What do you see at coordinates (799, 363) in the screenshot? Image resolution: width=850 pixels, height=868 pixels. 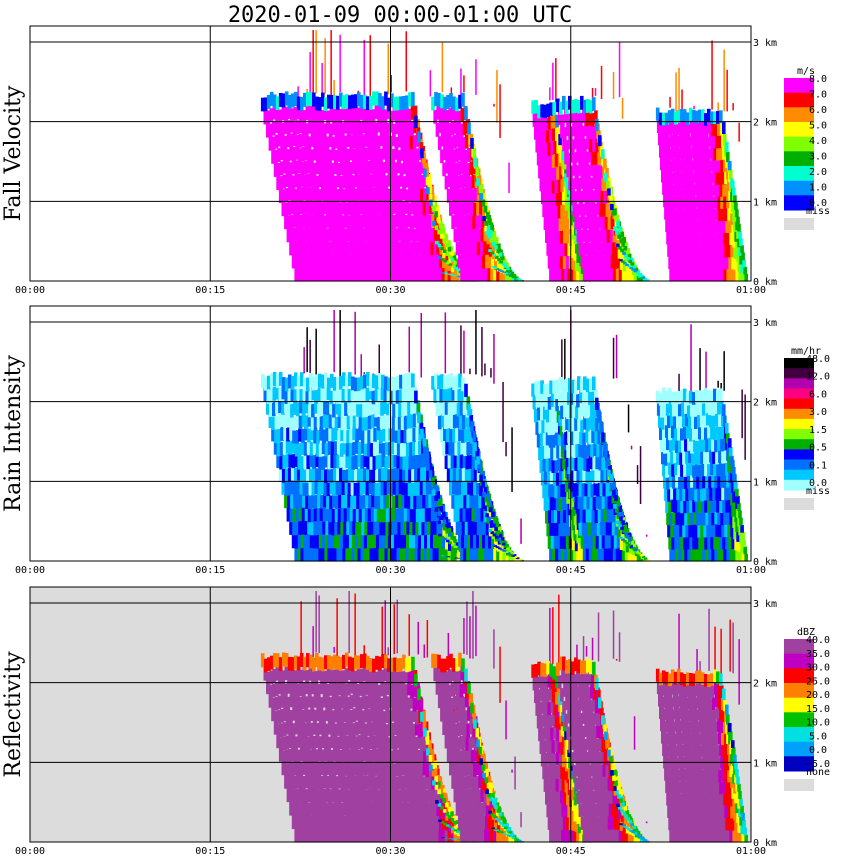 I see `colorbar-swatch` at bounding box center [799, 363].